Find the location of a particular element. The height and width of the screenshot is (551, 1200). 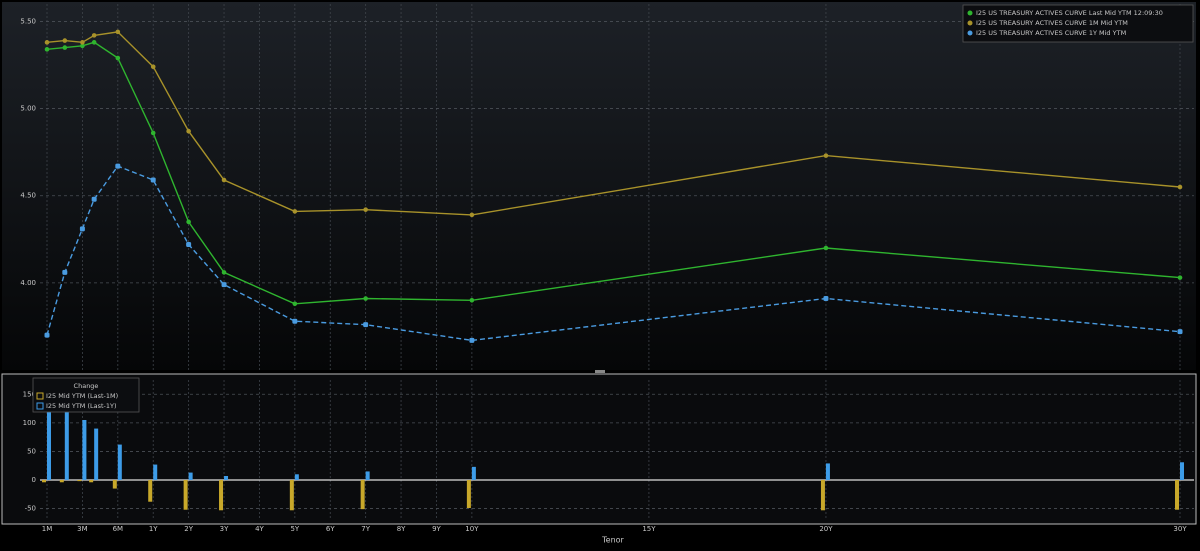

x-tick-label: 7Y is located at coordinates (365, 529).